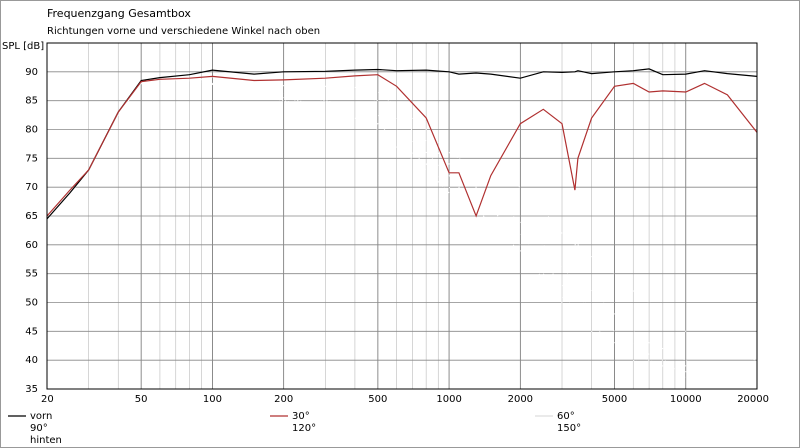  Describe the element at coordinates (39, 428) in the screenshot. I see `legend-label: 90°` at that location.